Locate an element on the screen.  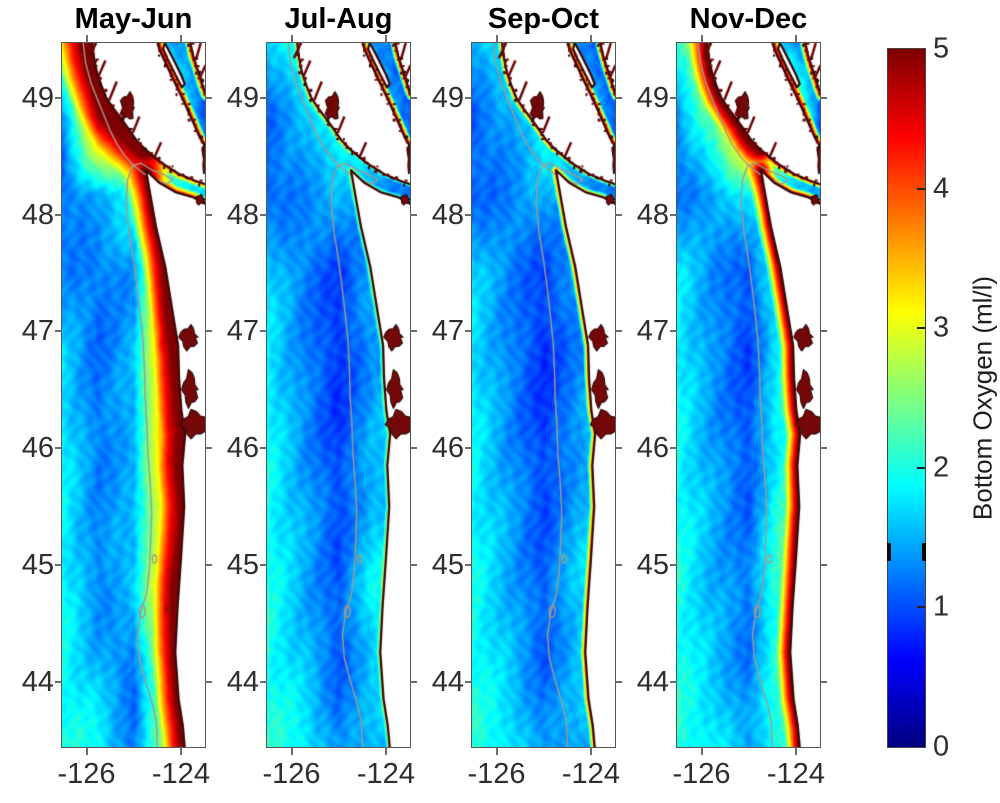
panel-title-may-jun: May-Jun is located at coordinates (133, 19).